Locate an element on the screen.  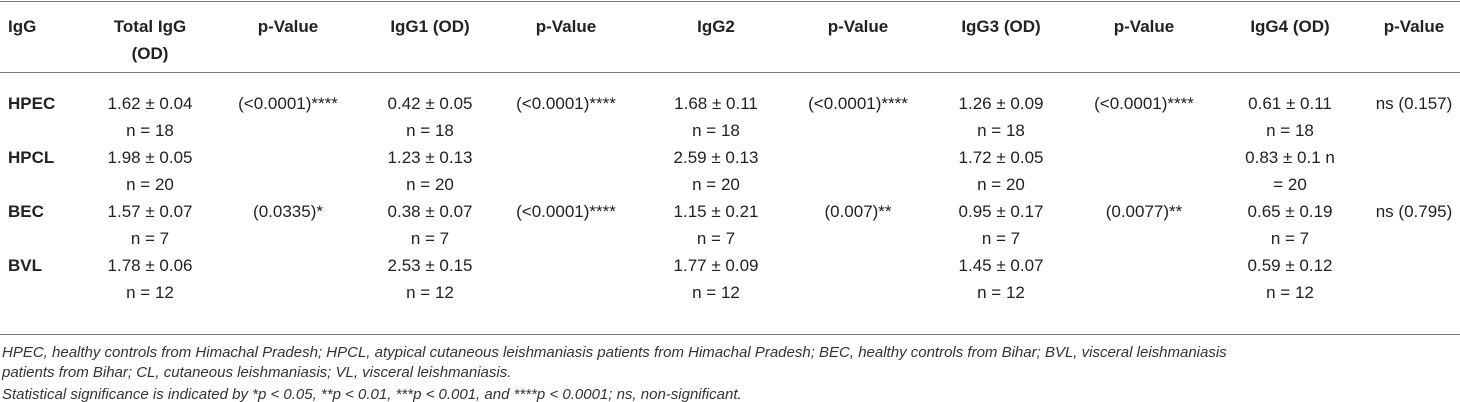
table-cell: 0.59 ± 0.12 is located at coordinates (1290, 265).